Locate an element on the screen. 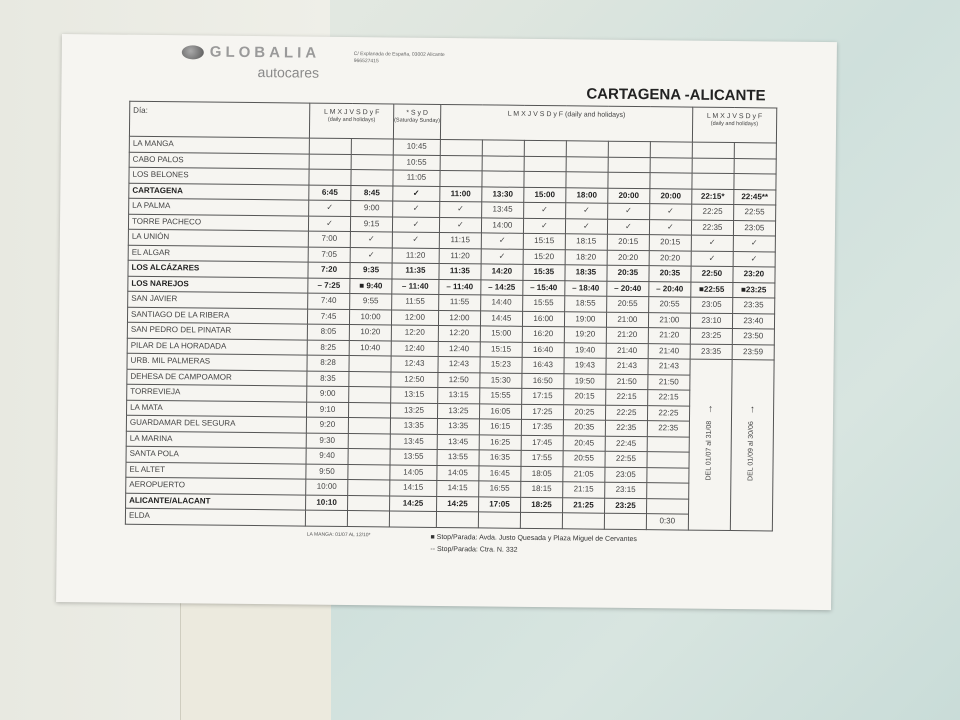 This screenshot has height=720, width=960. day-group-days: L M X J V S D y F is located at coordinates (734, 116).